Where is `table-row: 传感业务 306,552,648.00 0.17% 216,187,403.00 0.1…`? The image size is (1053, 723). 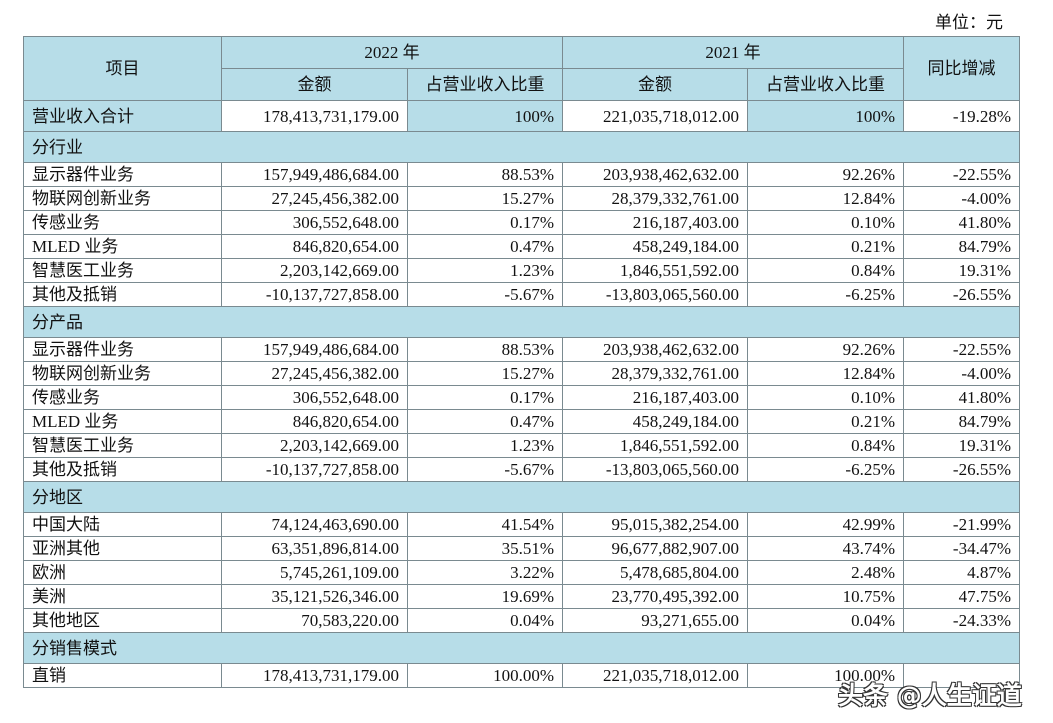 table-row: 传感业务 306,552,648.00 0.17% 216,187,403.00 0.1… is located at coordinates (521, 397).